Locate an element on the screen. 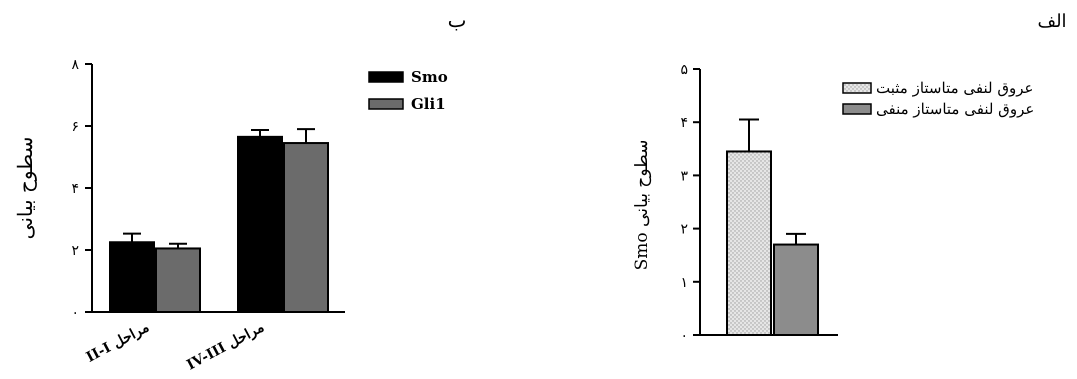 This screenshot has width=1077, height=379. legend-label: Gli1 is located at coordinates (428, 104).